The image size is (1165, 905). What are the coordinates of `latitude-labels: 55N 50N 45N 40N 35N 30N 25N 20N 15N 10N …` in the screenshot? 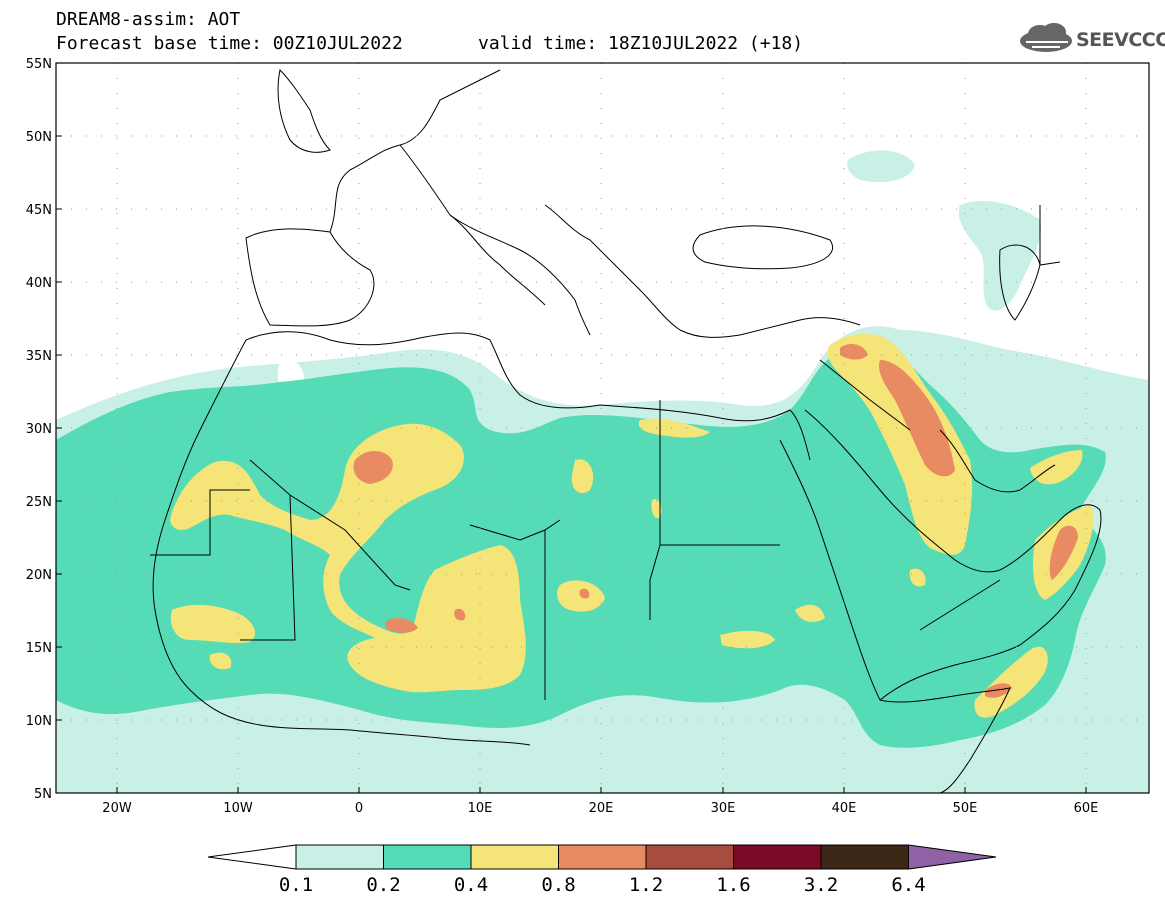 It's located at (39, 429).